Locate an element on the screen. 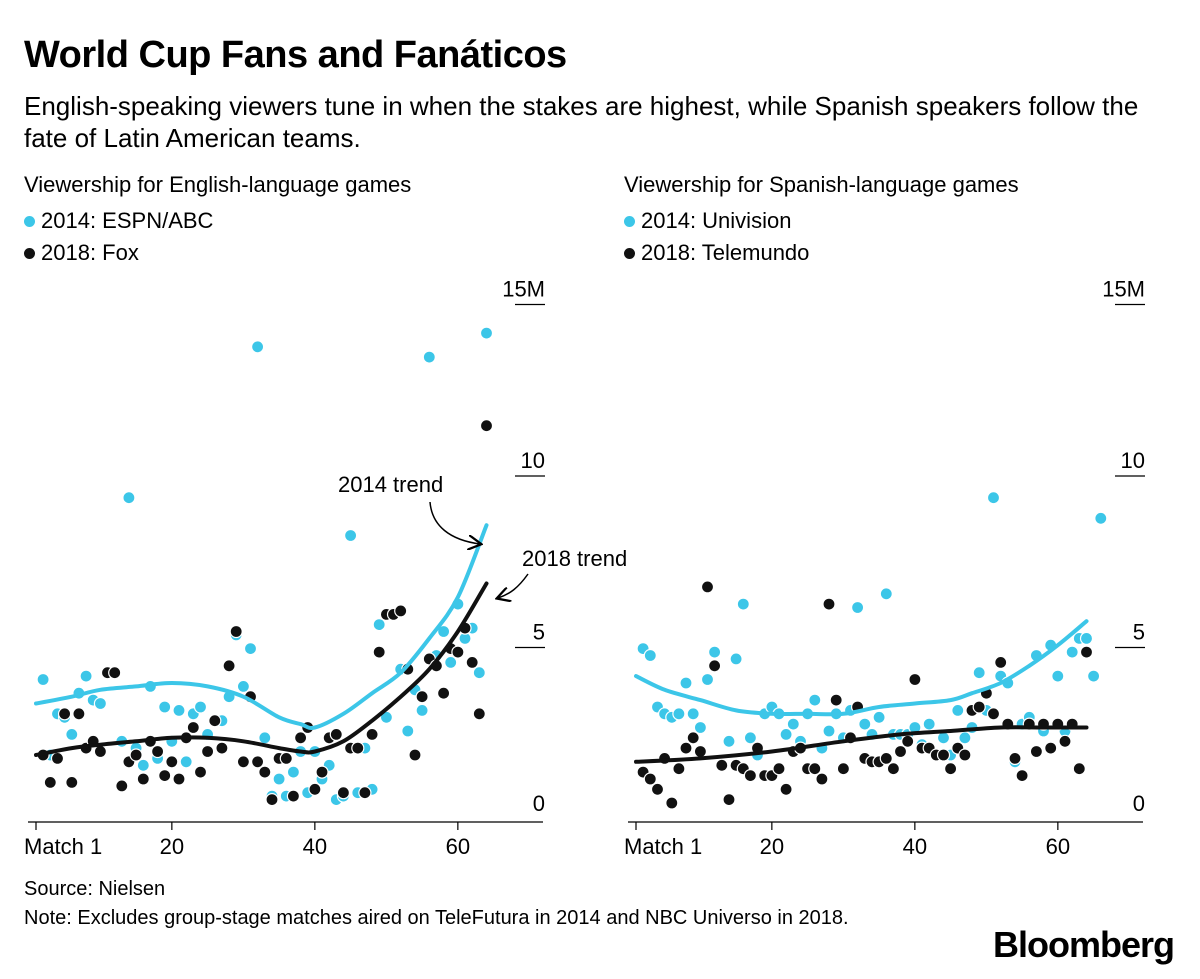 The height and width of the screenshot is (979, 1200). right-x-tick-label: Match 1 is located at coordinates (663, 846).